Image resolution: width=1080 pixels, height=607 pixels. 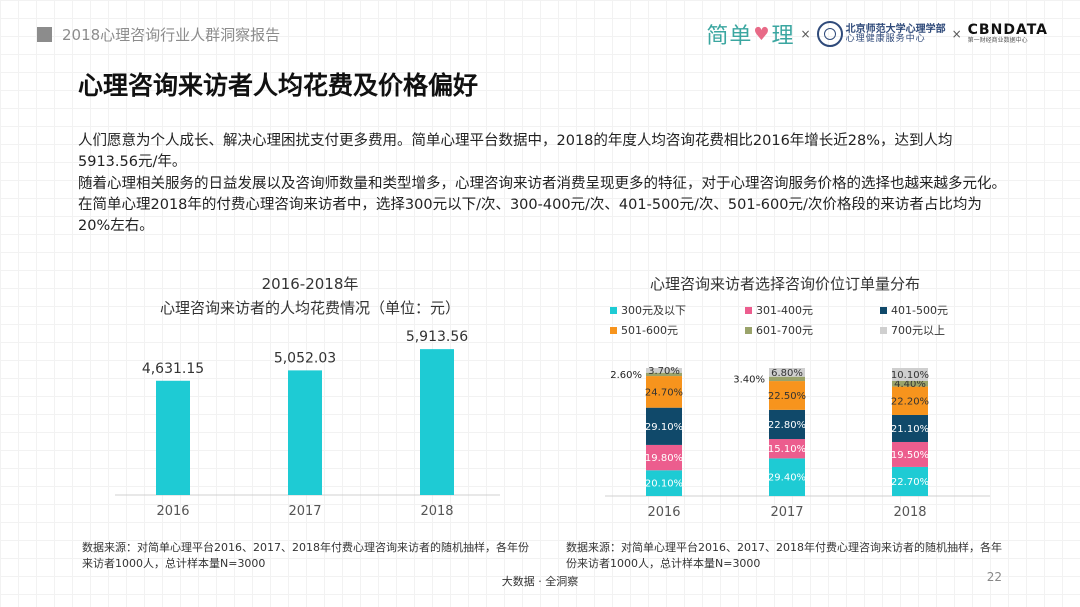 I want to click on data-label-2018-301-400元: 19.50%, so click(x=910, y=455).